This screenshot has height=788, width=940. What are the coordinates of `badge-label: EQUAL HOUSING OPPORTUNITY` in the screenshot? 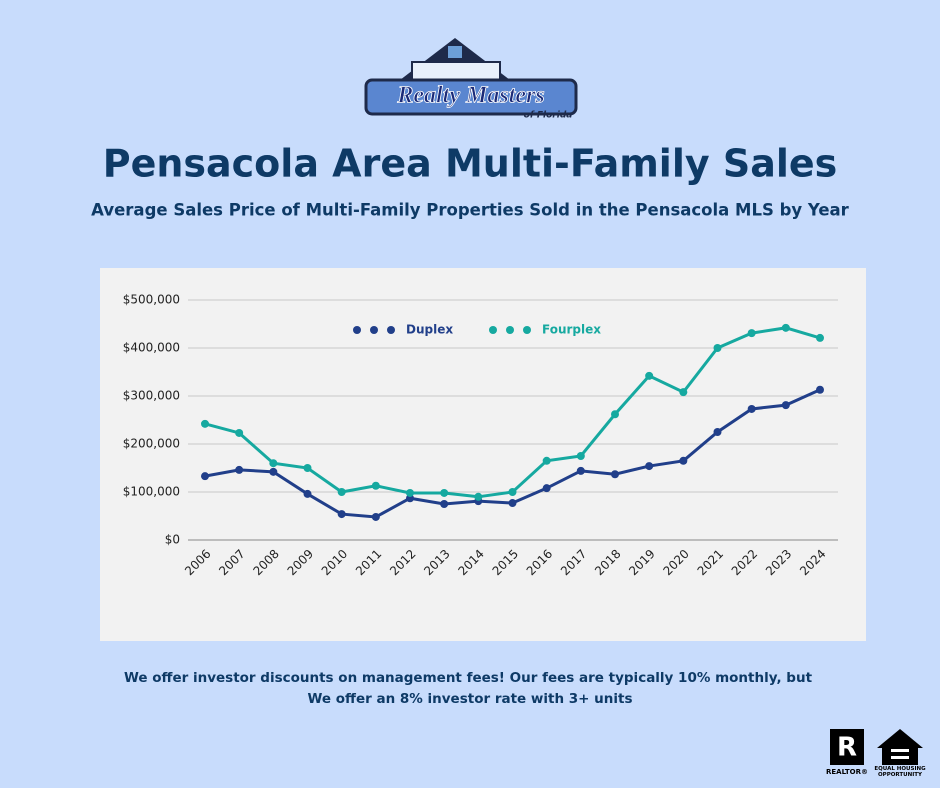 It's located at (900, 772).